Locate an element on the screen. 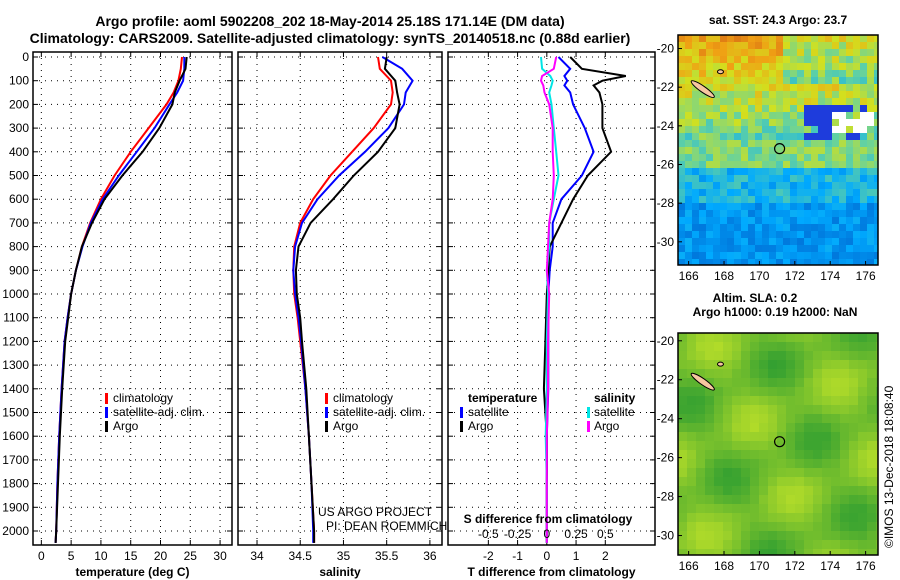  credit-line-1: US ARGO PROJECT is located at coordinates (375, 512).